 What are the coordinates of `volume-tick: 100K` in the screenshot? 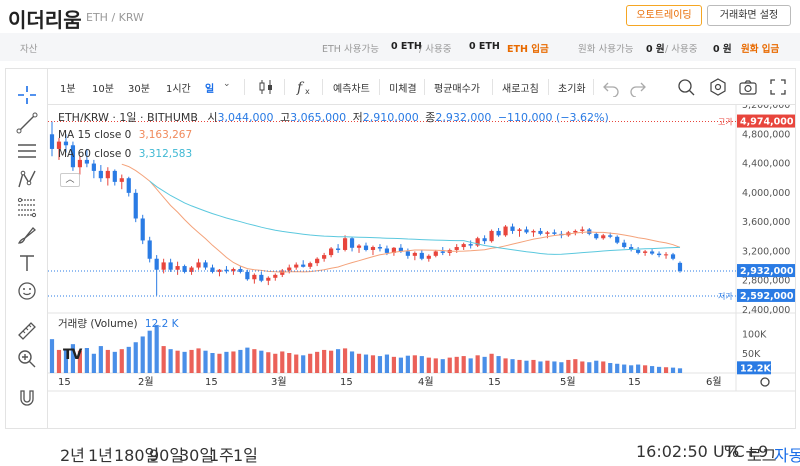 It's located at (754, 335).